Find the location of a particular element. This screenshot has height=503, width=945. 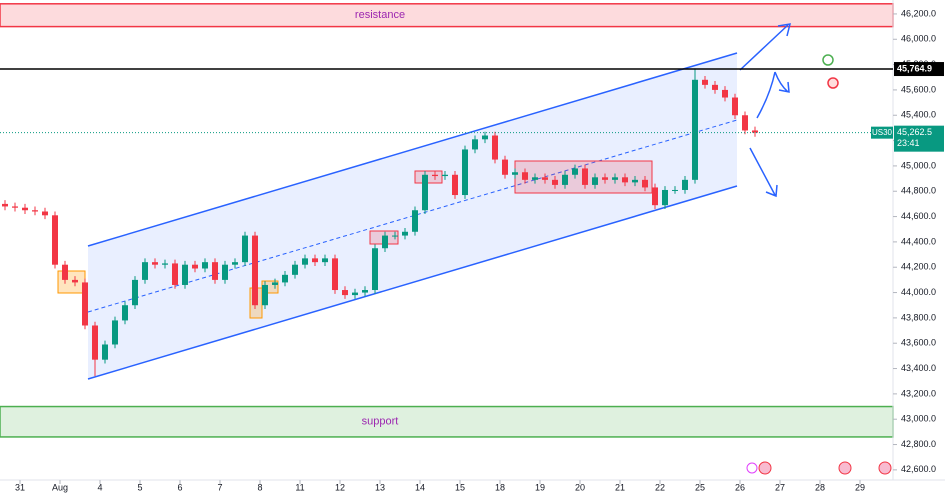

y-tick-label: 45,000.0 is located at coordinates (918, 165).